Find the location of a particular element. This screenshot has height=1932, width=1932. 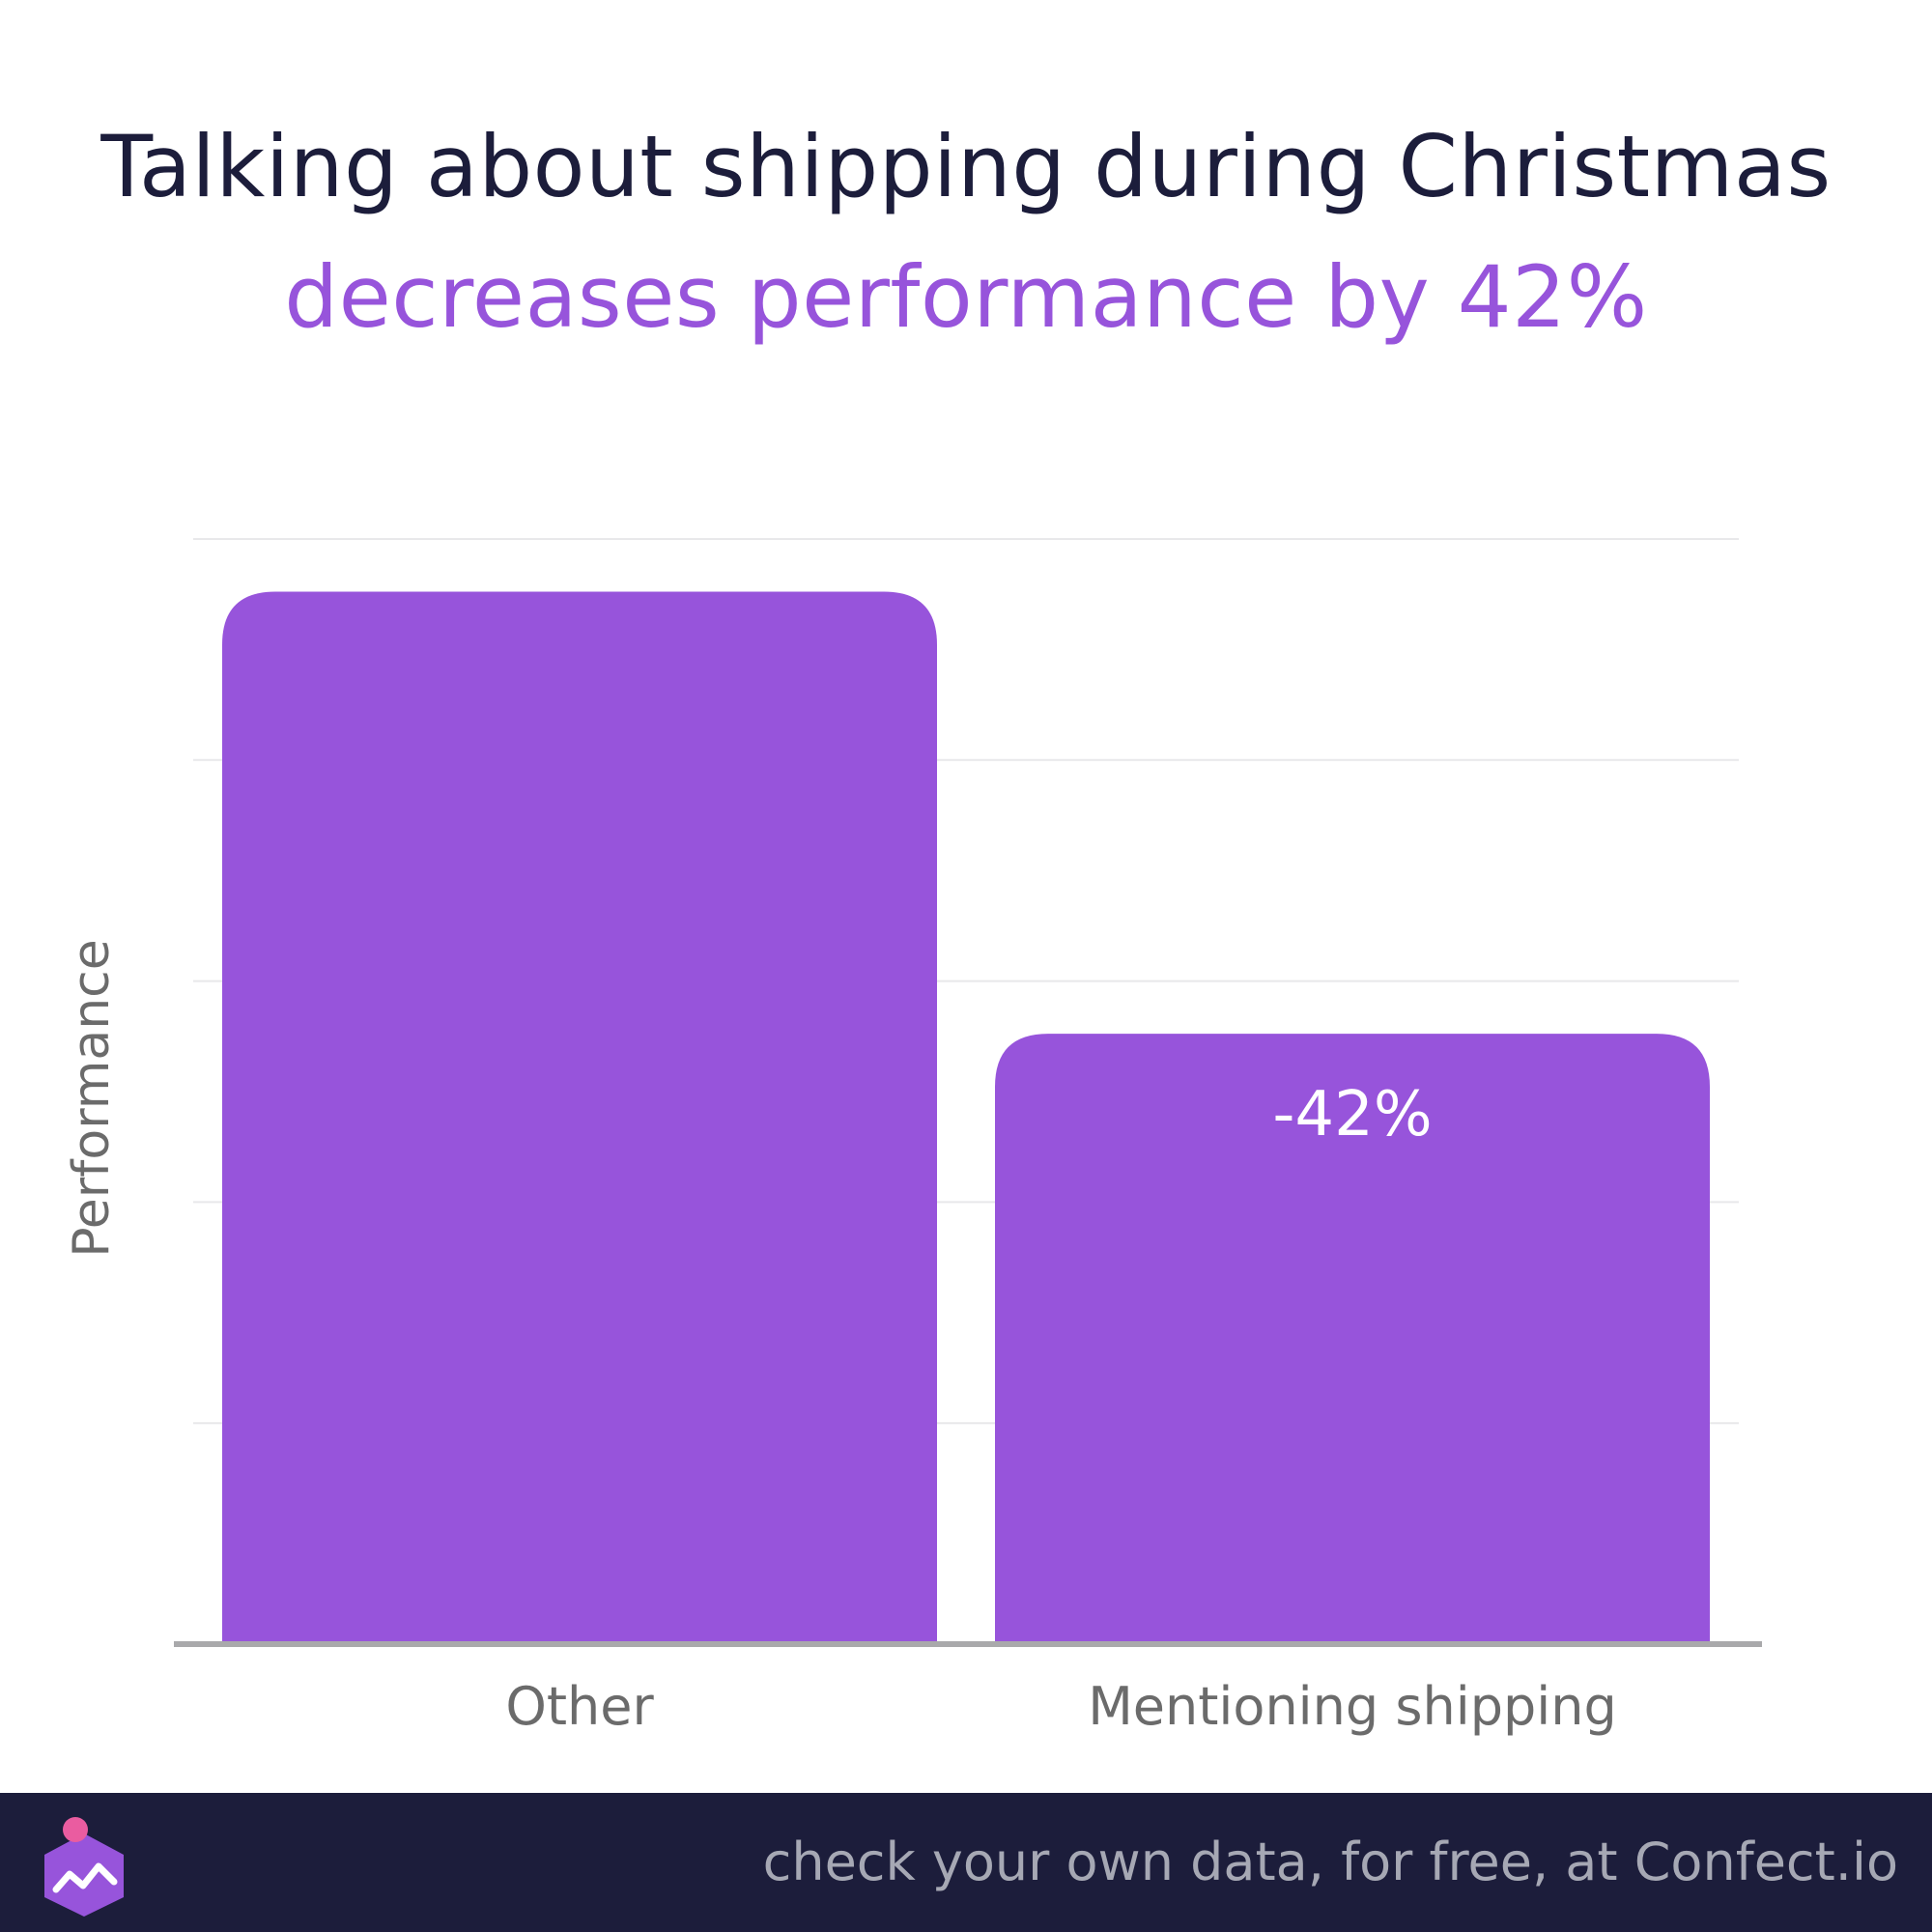

confect-logo-icon is located at coordinates (84, 1867).